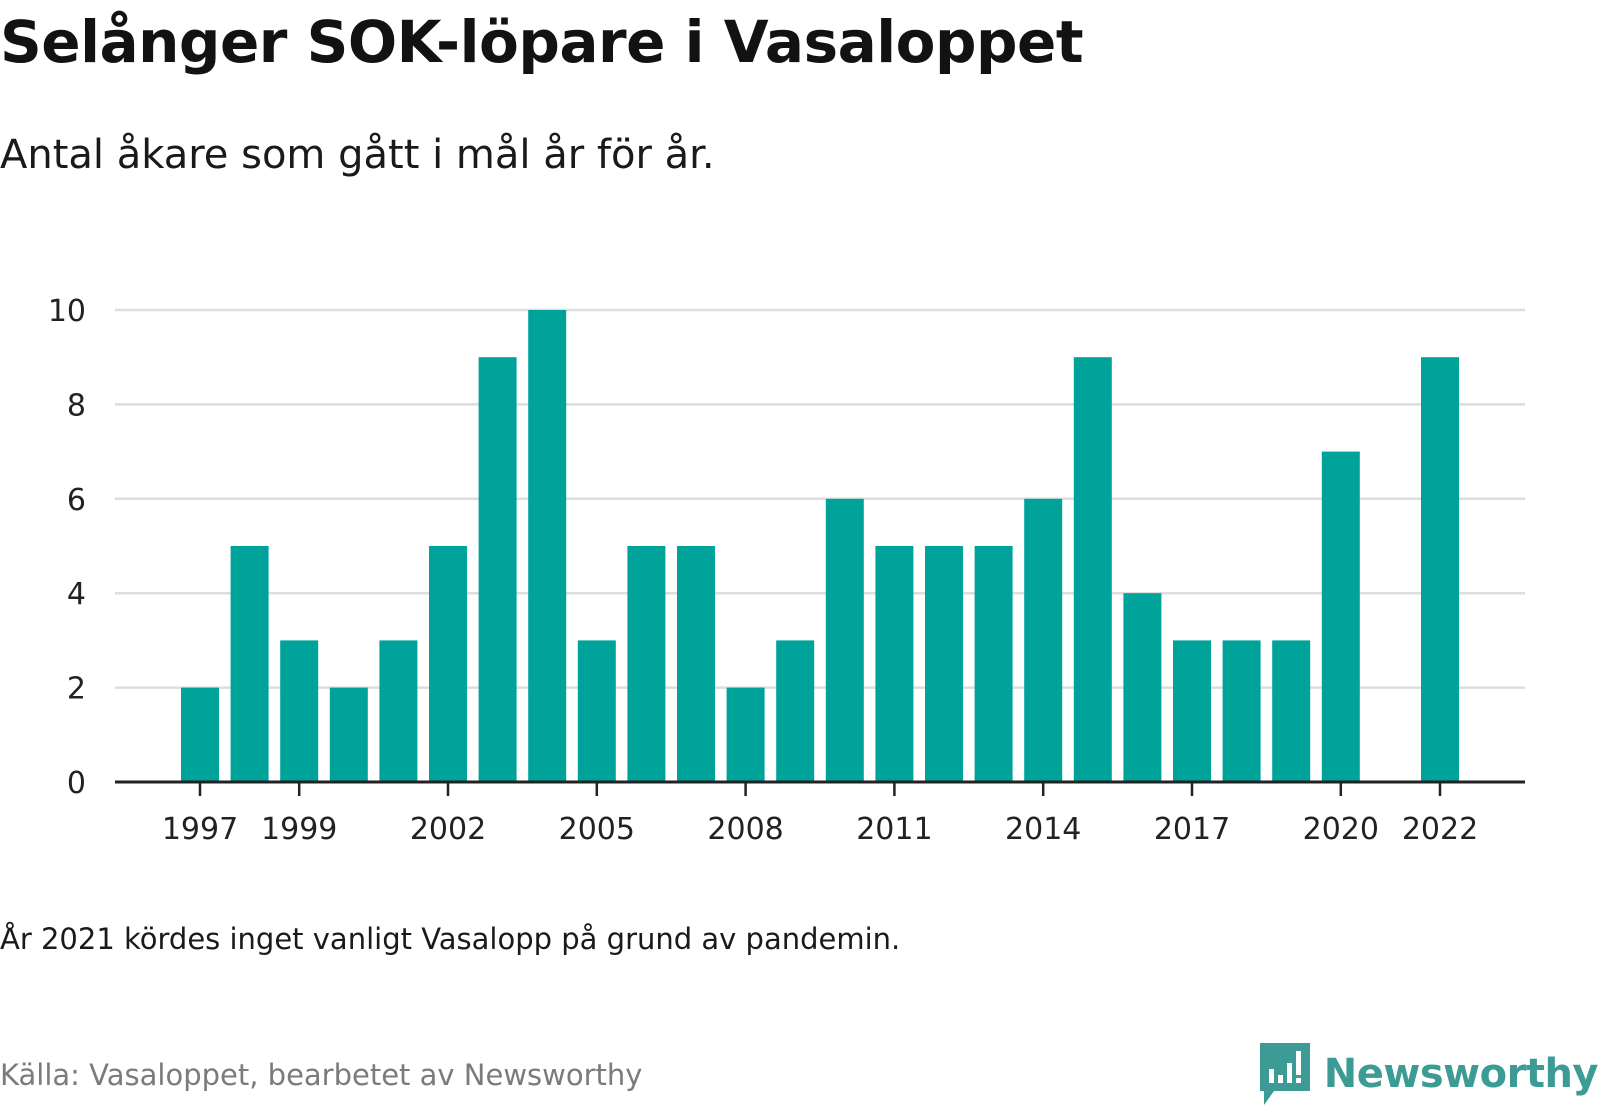 The image size is (1600, 1105). What do you see at coordinates (200, 829) in the screenshot?
I see `x-tick-label: 1997` at bounding box center [200, 829].